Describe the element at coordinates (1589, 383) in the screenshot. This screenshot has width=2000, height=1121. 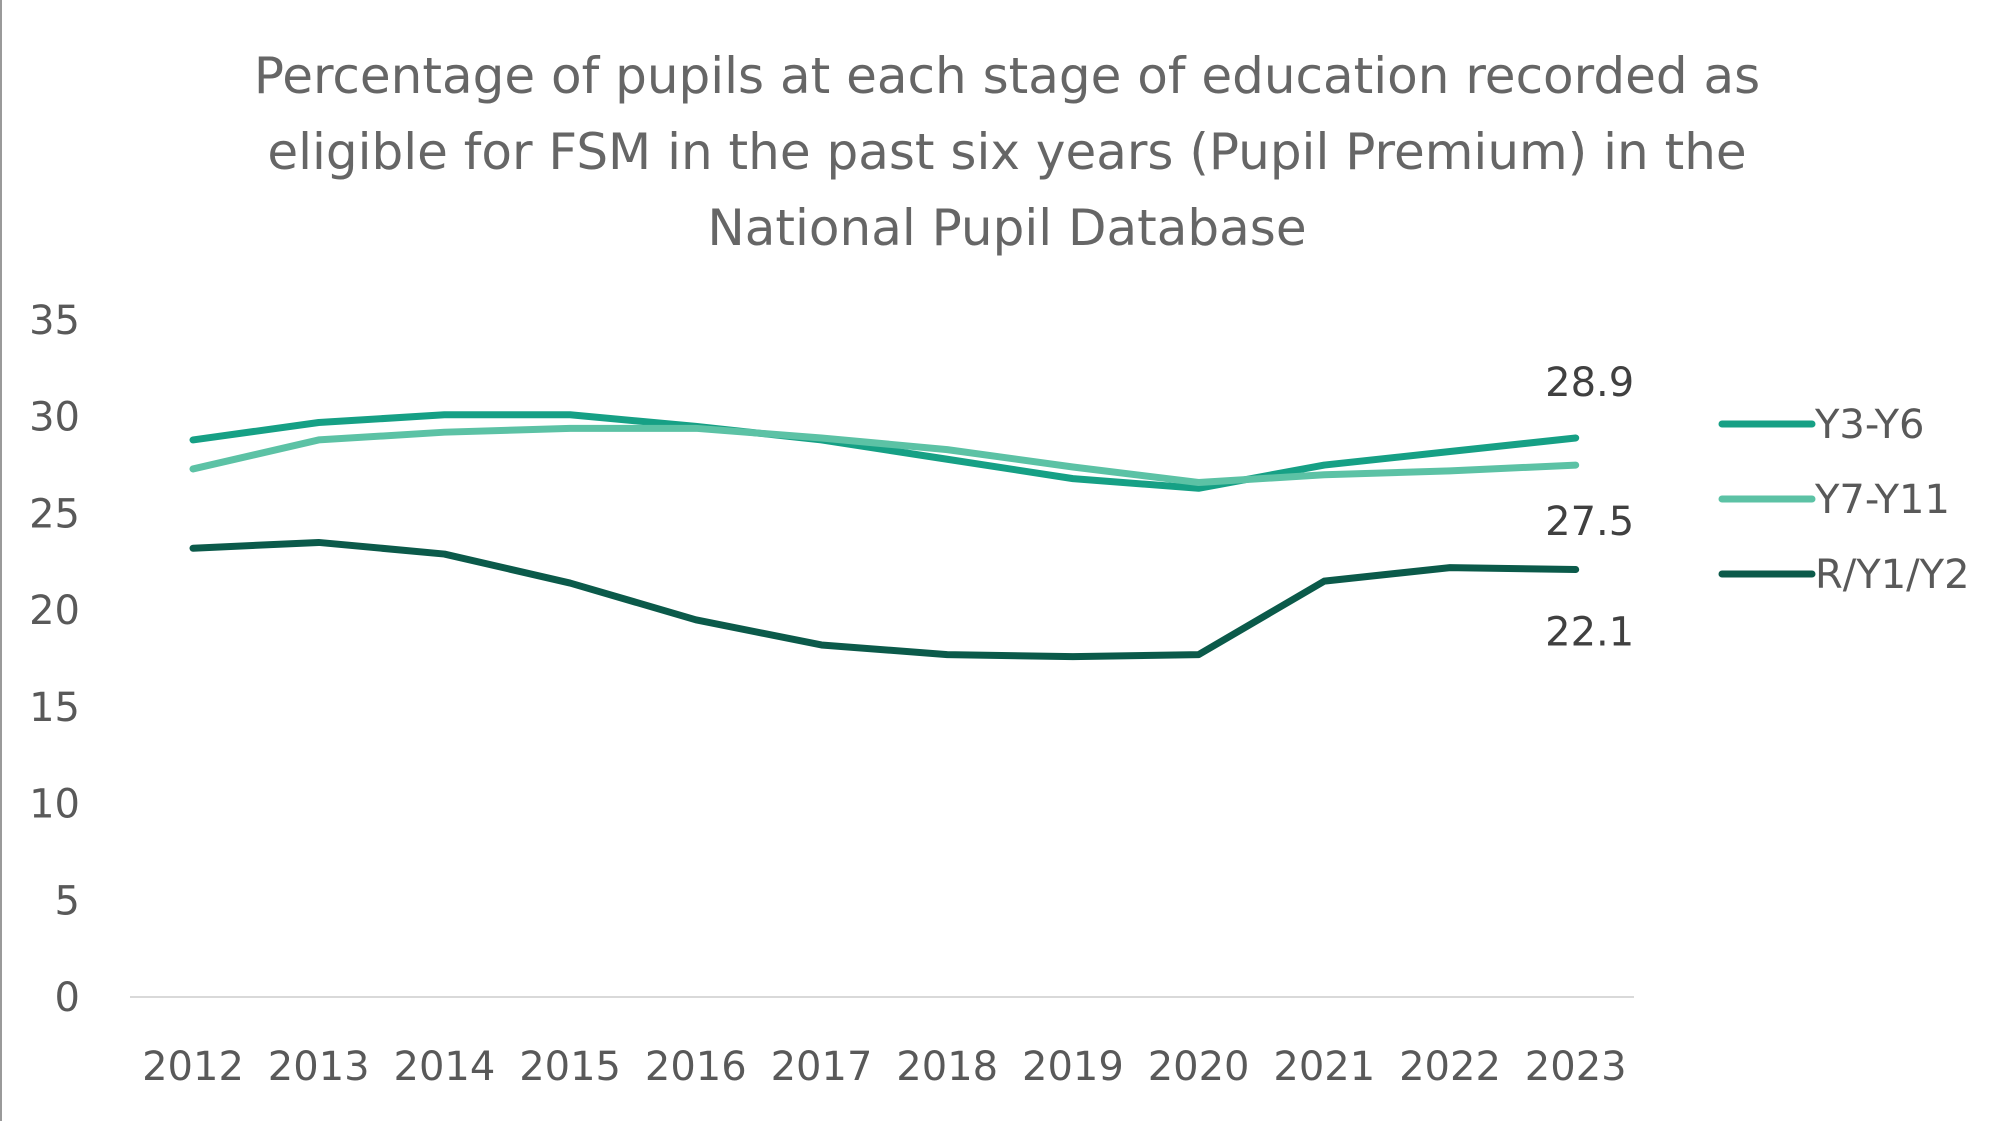
I see `data-label: 28.9` at that location.